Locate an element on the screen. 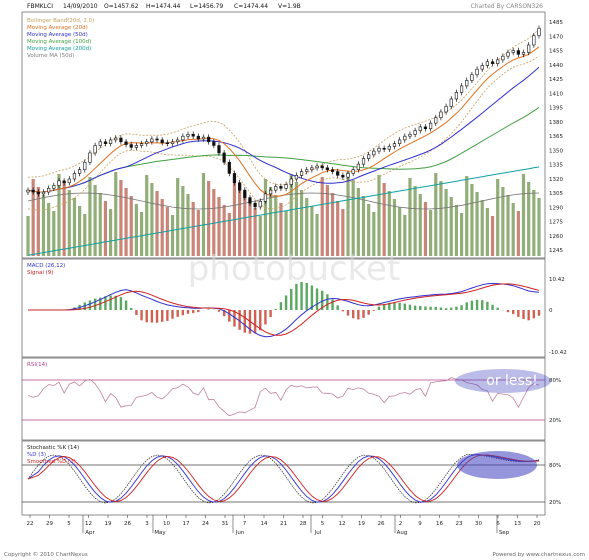 The width and height of the screenshot is (589, 560). price-axis-tick: 1455 is located at coordinates (556, 52).